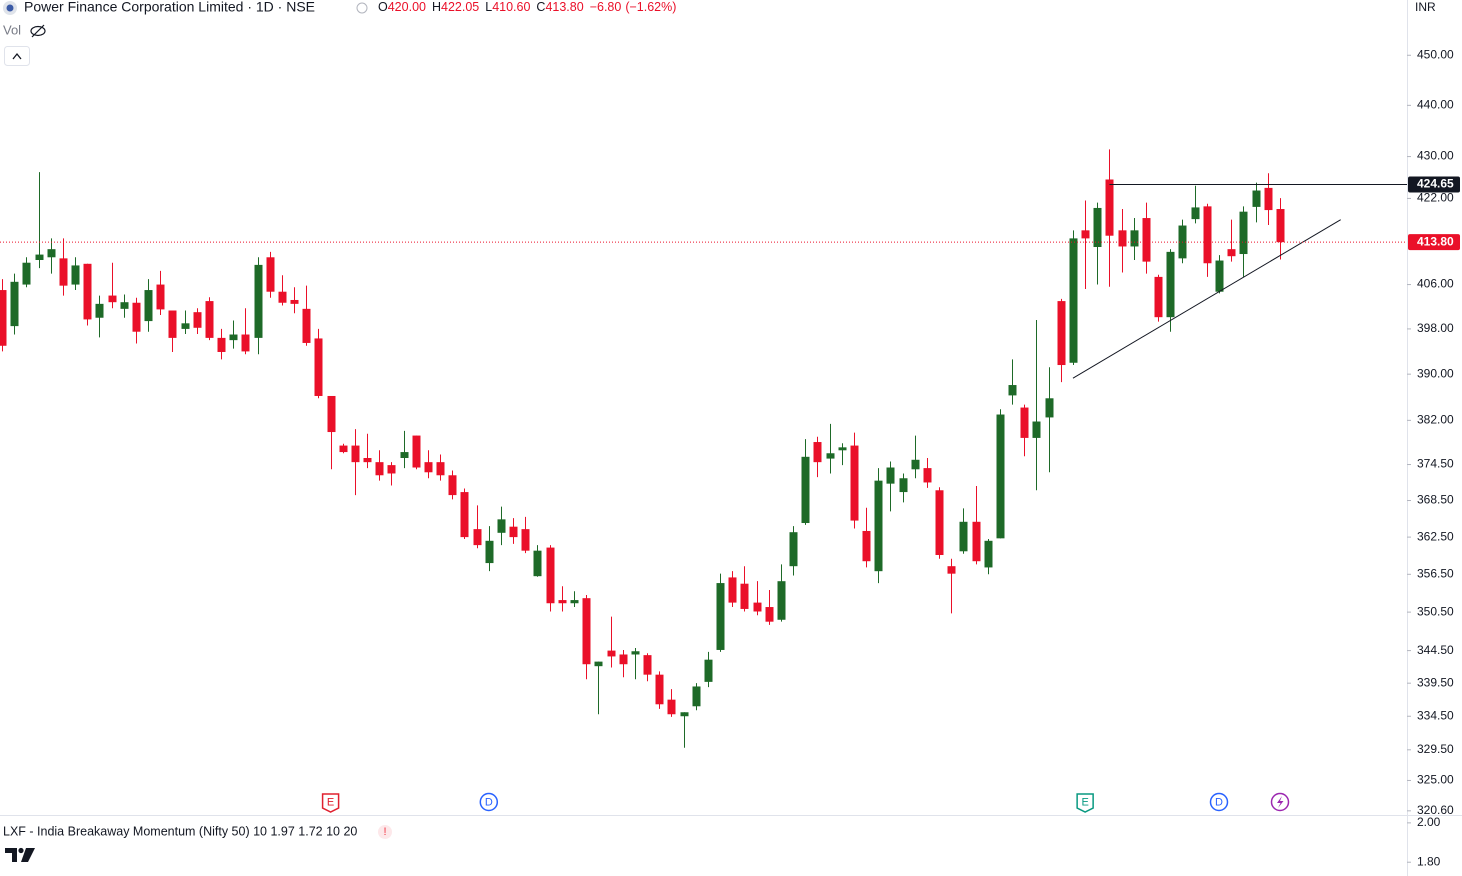  What do you see at coordinates (1435, 420) in the screenshot?
I see `y-tick-label: 382.00` at bounding box center [1435, 420].